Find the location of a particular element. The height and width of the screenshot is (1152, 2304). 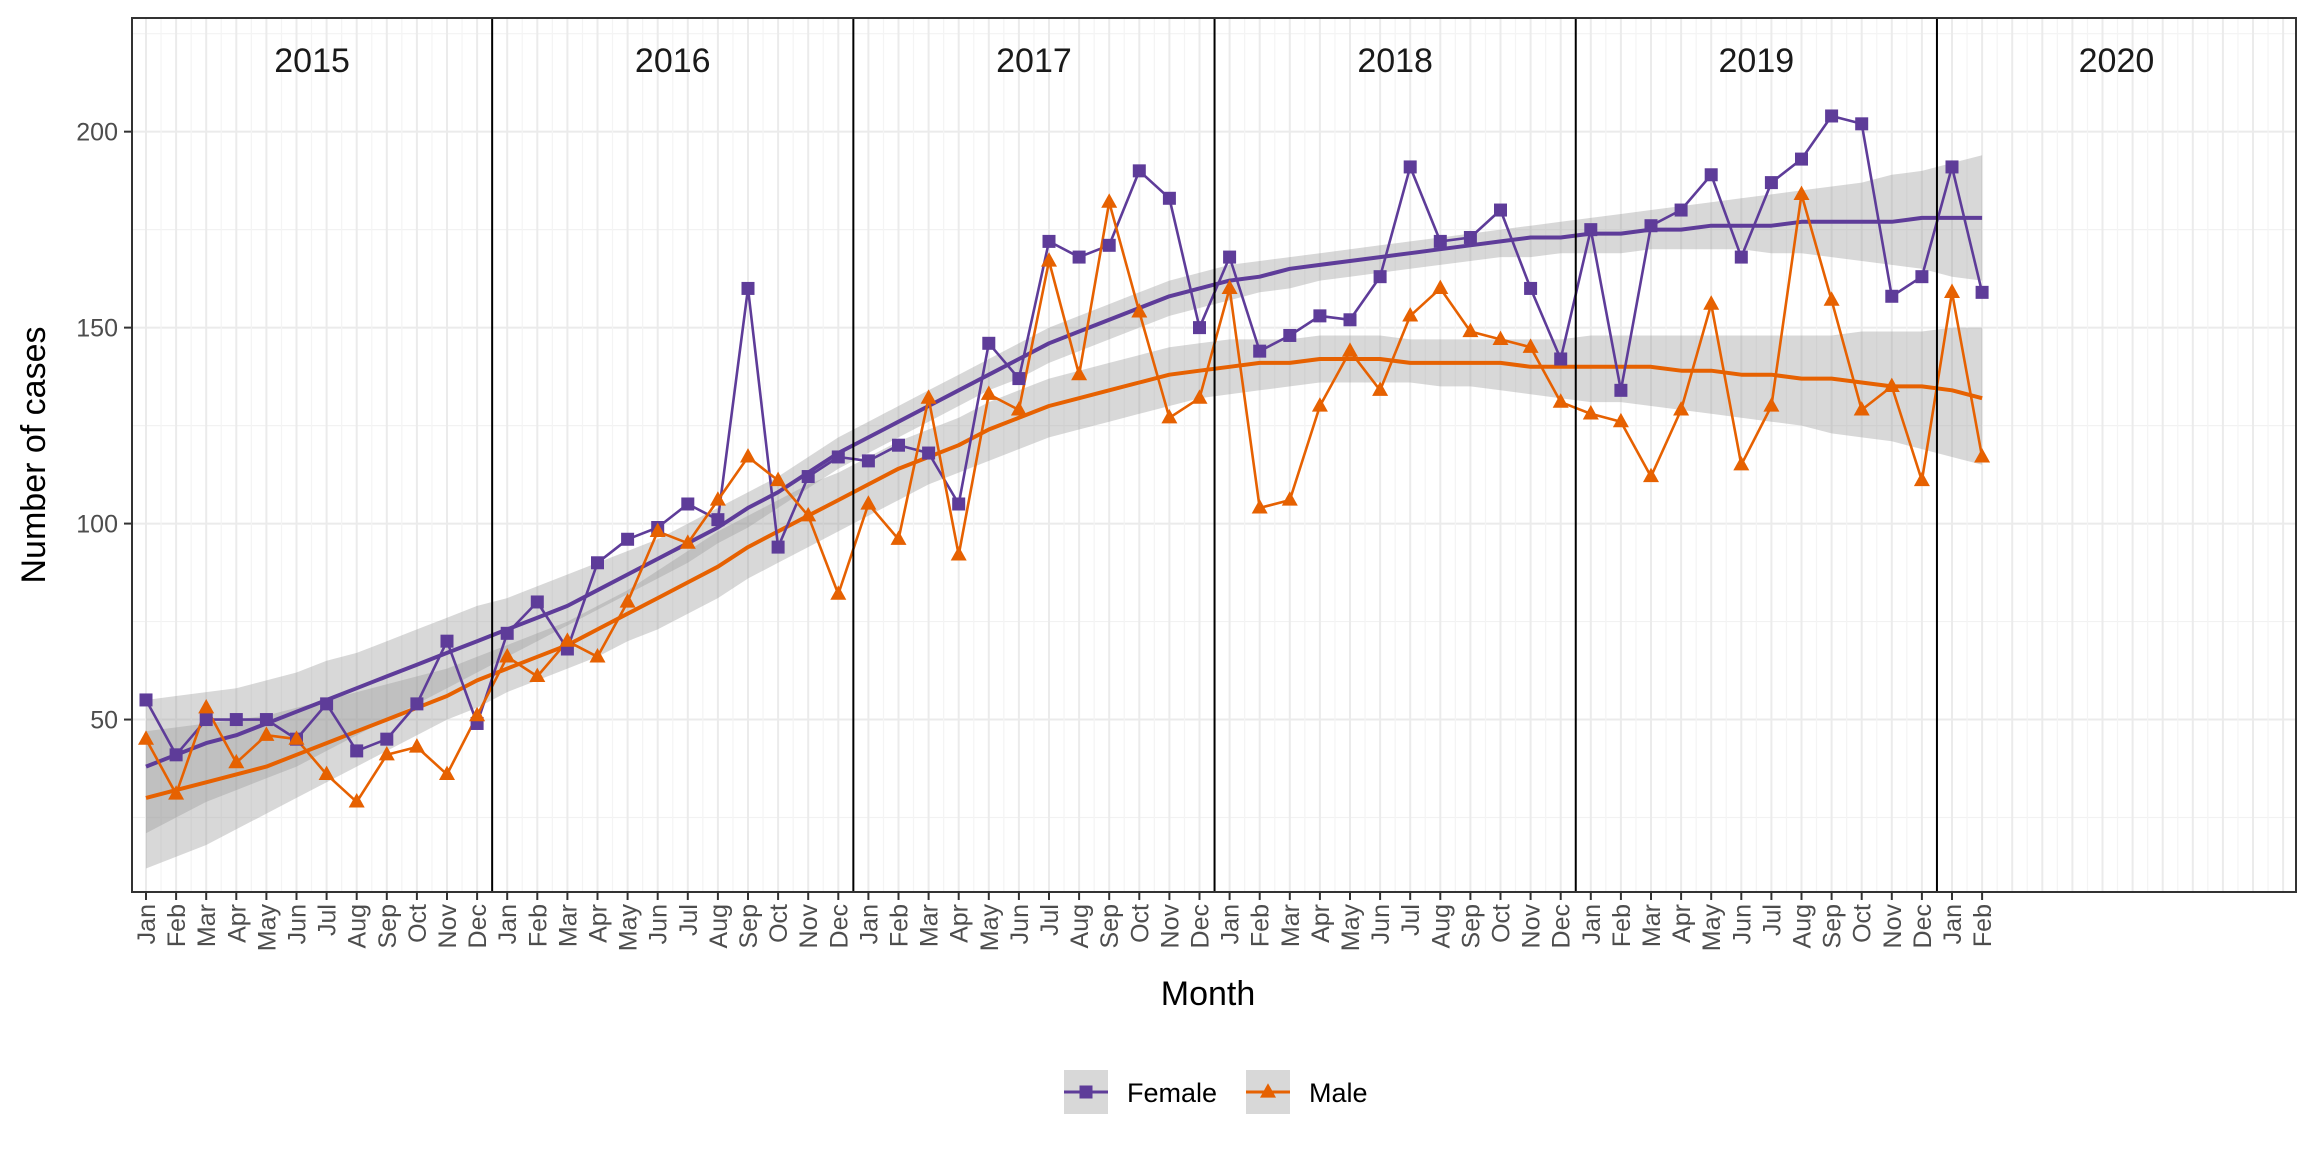

x-tick-label: Dec is located at coordinates (839, 926).